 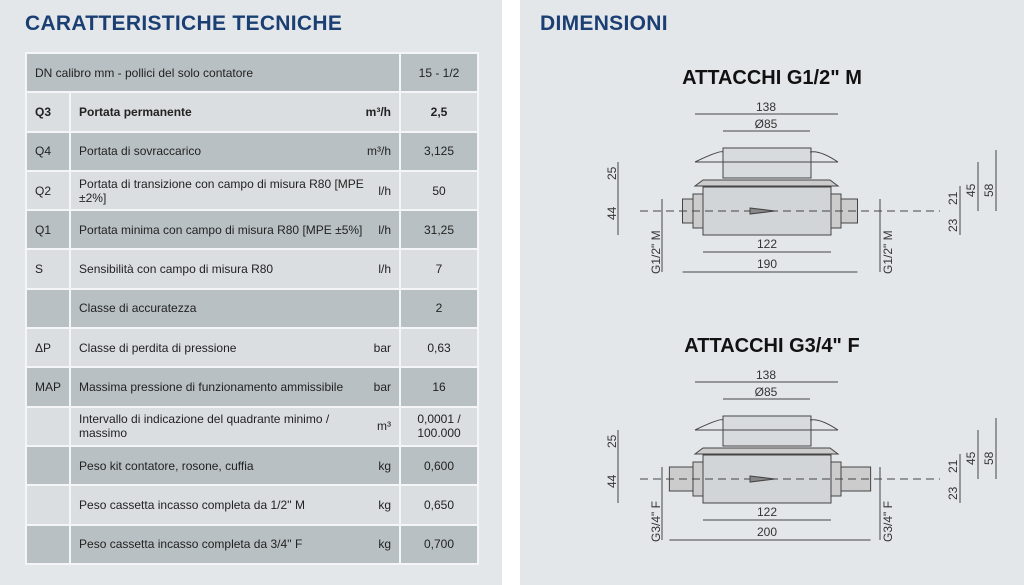 I want to click on row-code: Q3, so click(x=48, y=112).